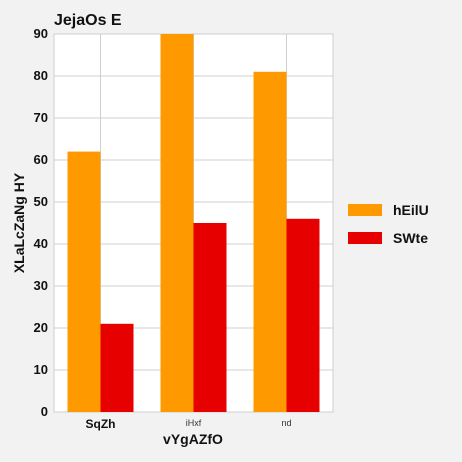  What do you see at coordinates (41, 222) in the screenshot?
I see `y-axis-ticks: 0 10 20 30 40 50 60 70 80 90` at bounding box center [41, 222].